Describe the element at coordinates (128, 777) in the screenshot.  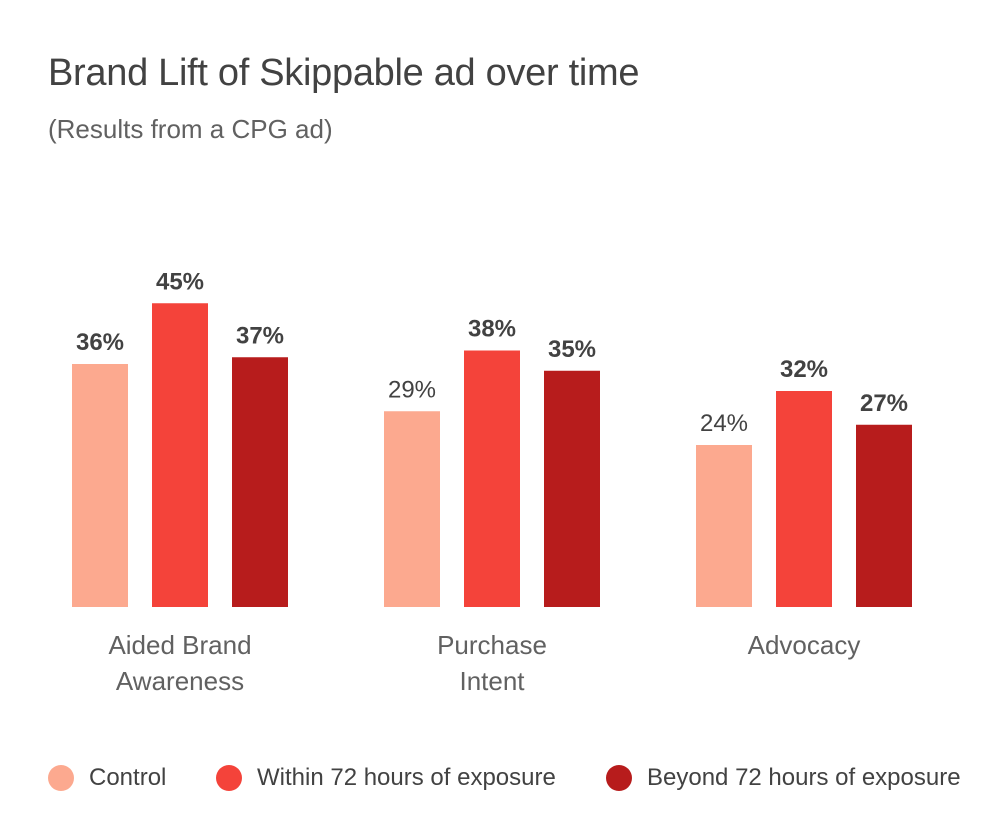
I see `legend-label-control: Control` at that location.